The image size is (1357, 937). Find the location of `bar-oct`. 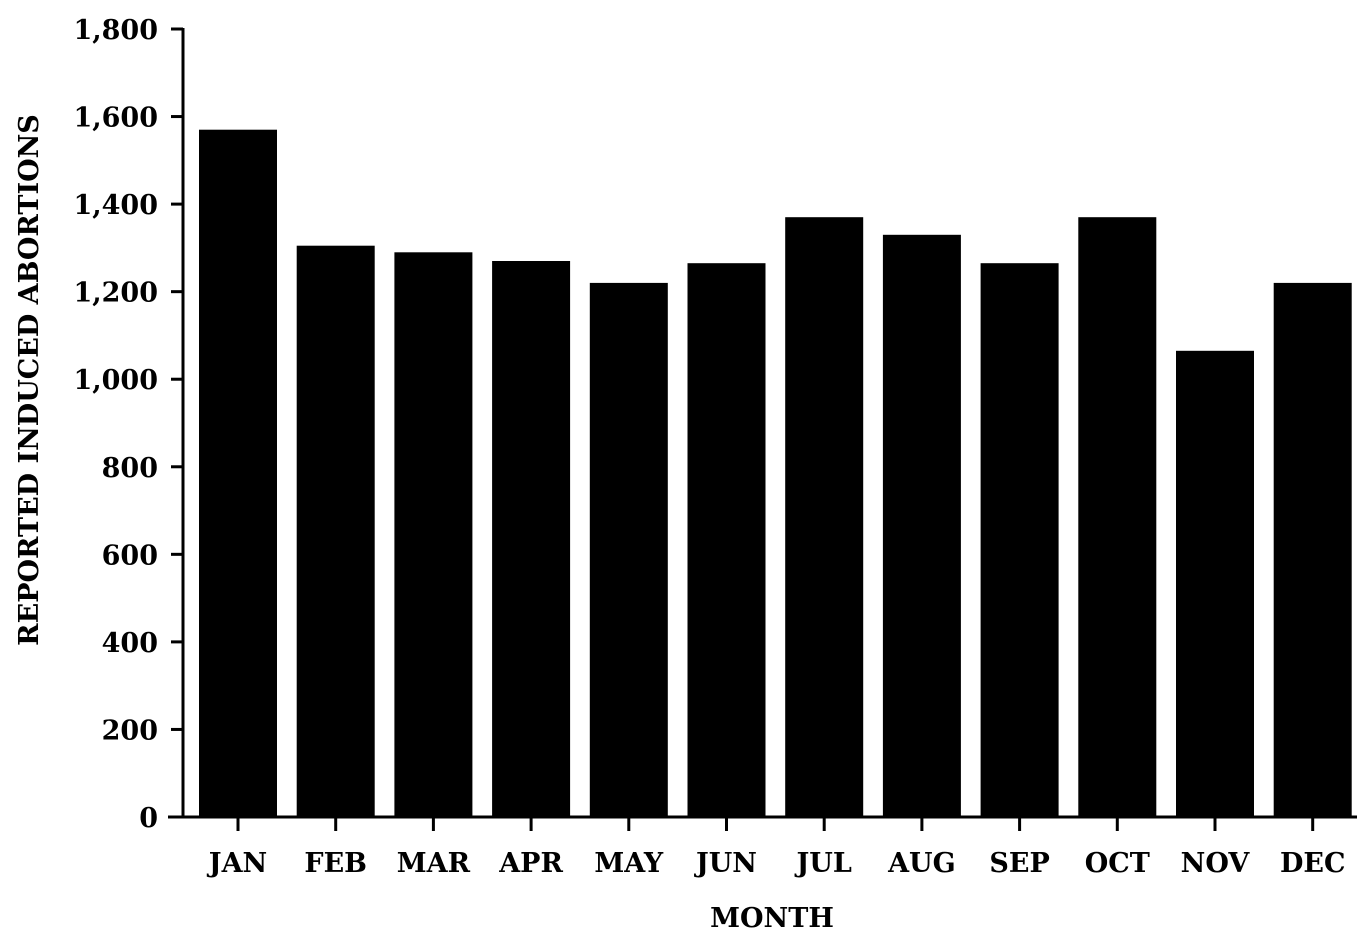

bar-oct is located at coordinates (1117, 517).